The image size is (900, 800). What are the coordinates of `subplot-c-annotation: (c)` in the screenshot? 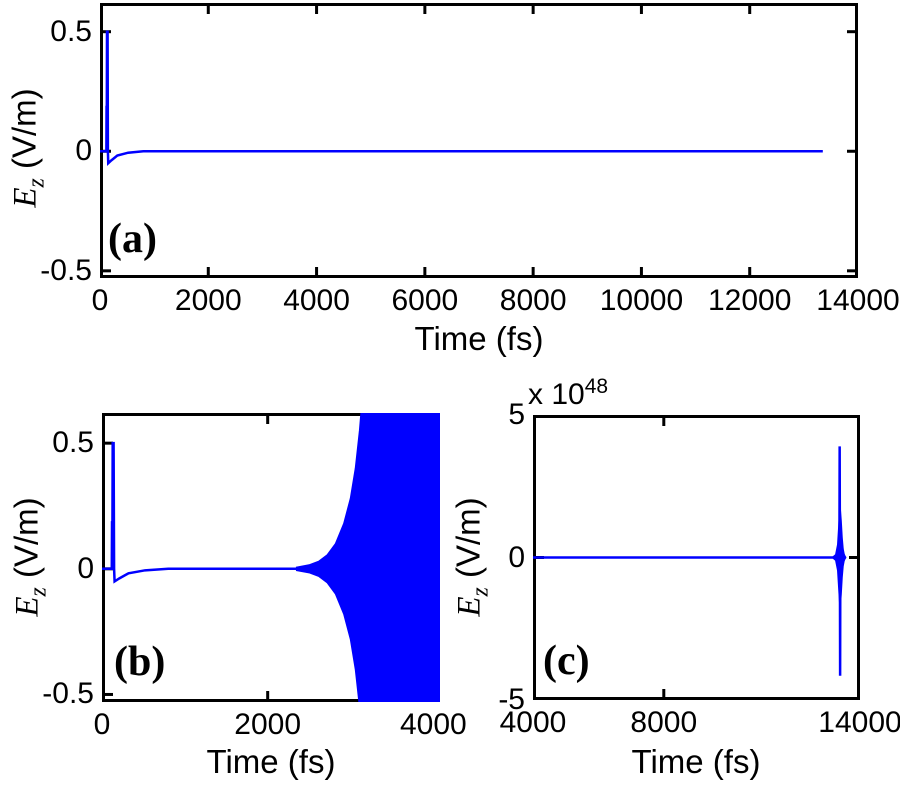 It's located at (566, 661).